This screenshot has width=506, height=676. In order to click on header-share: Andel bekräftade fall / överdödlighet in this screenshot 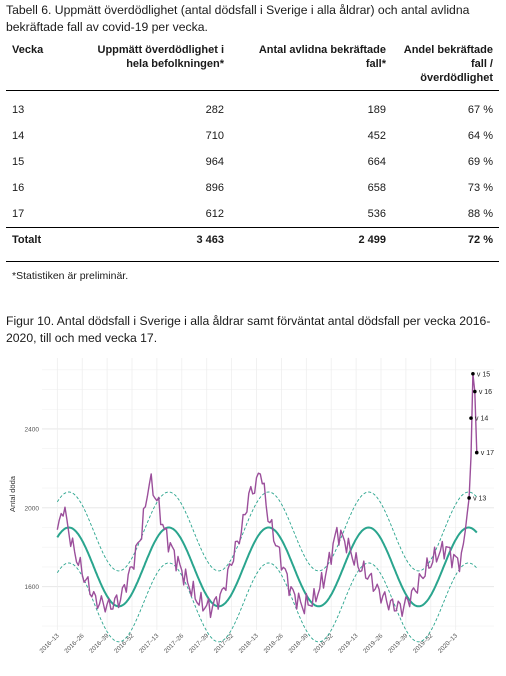, I will do `click(448, 64)`.